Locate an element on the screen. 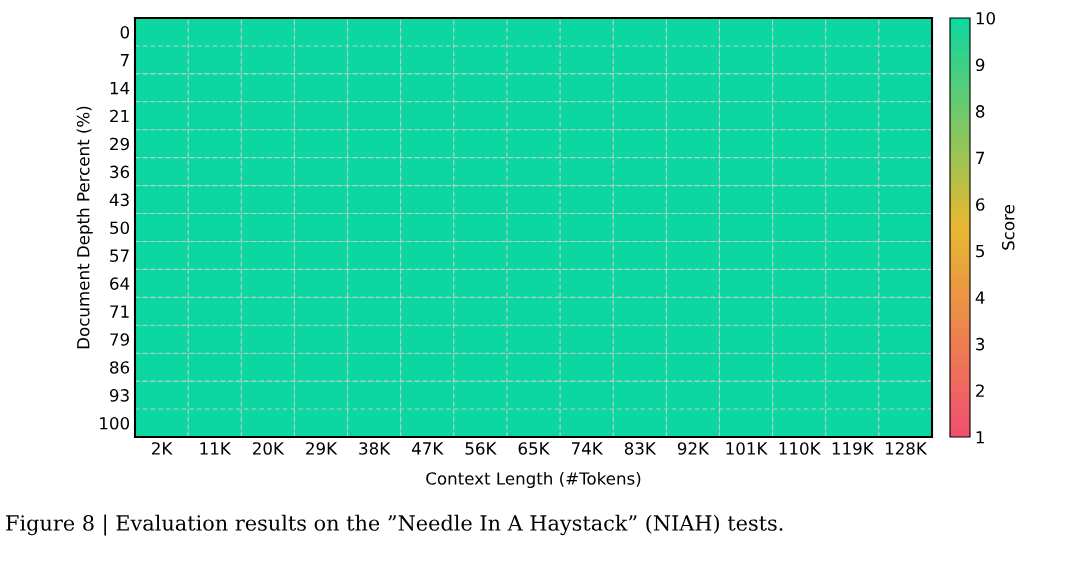 The height and width of the screenshot is (582, 1080). y-axis-title: Document Depth Percent (%) is located at coordinates (84, 227).